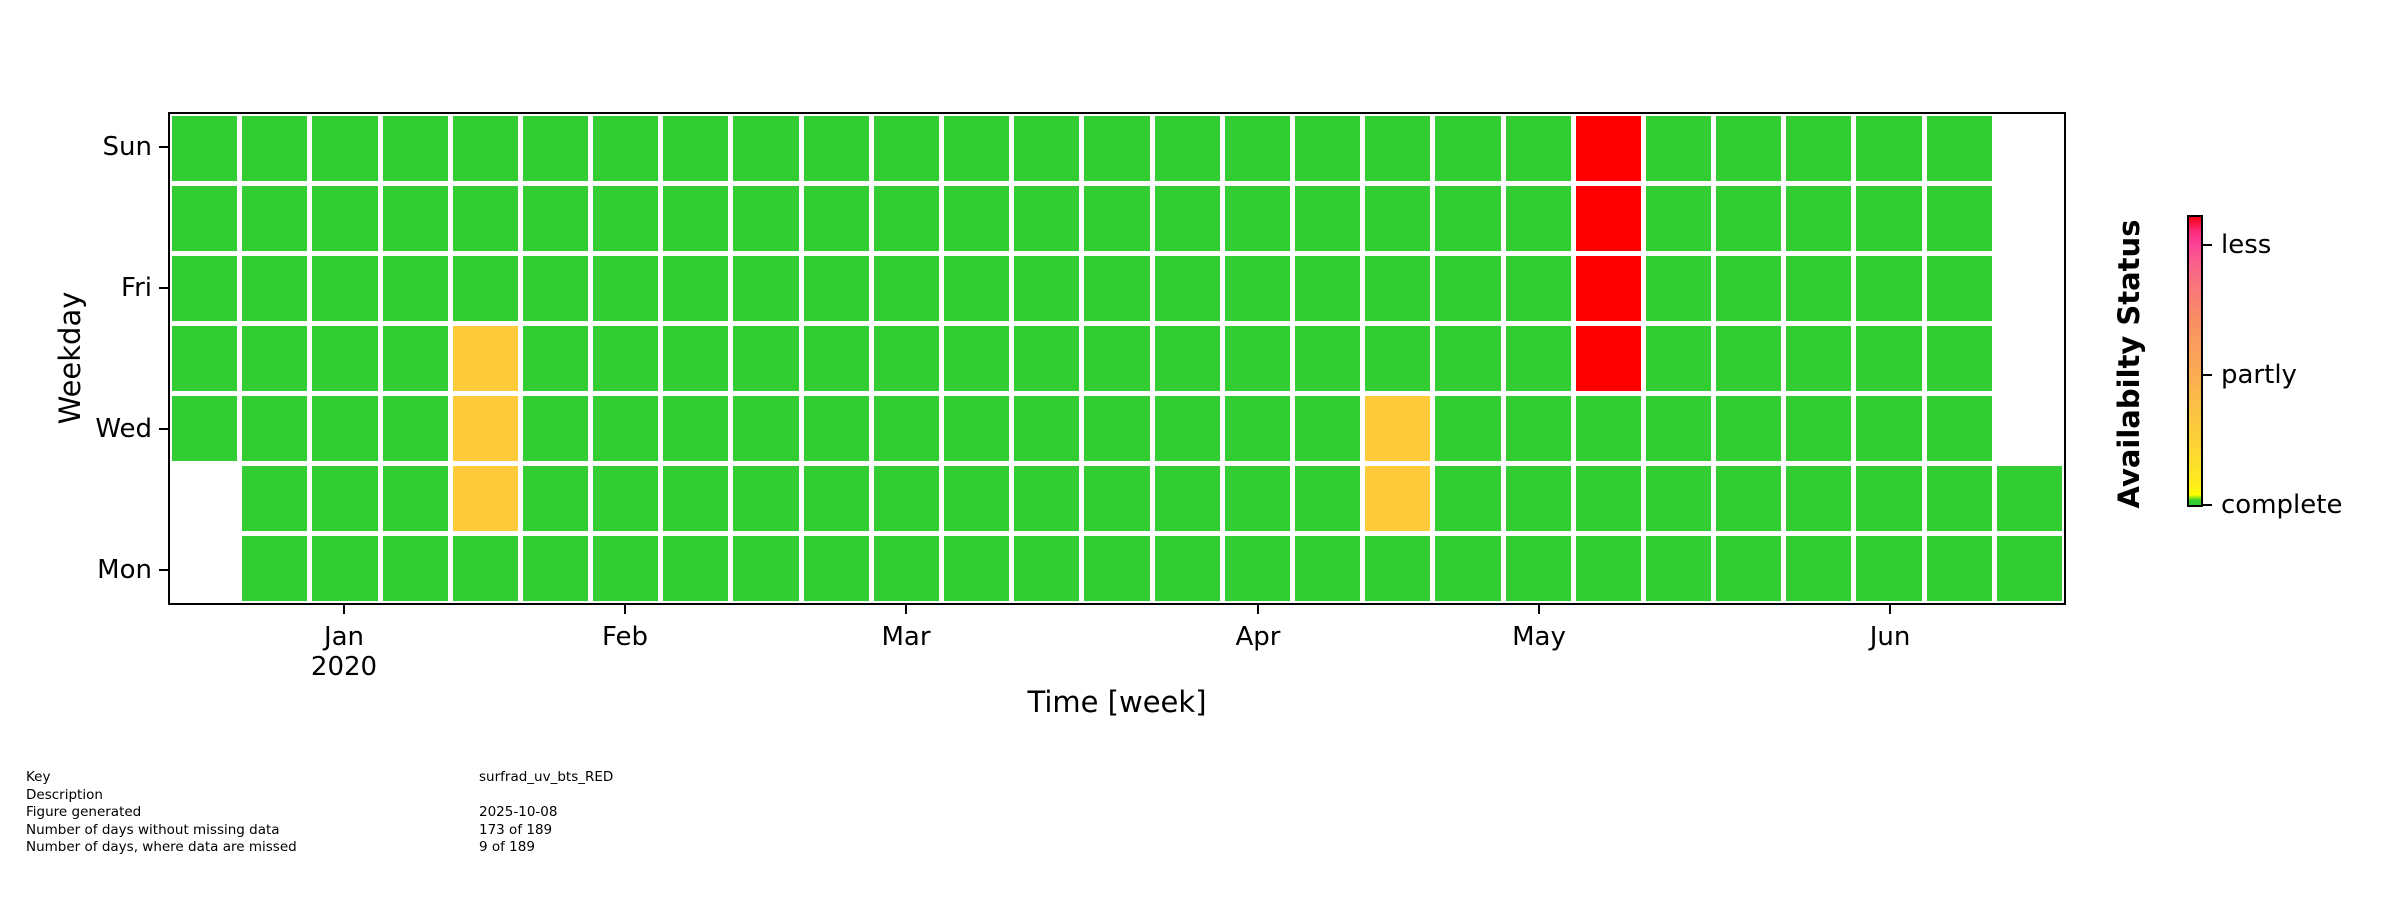  I want to click on footer-value: 2025-10-08, so click(518, 812).